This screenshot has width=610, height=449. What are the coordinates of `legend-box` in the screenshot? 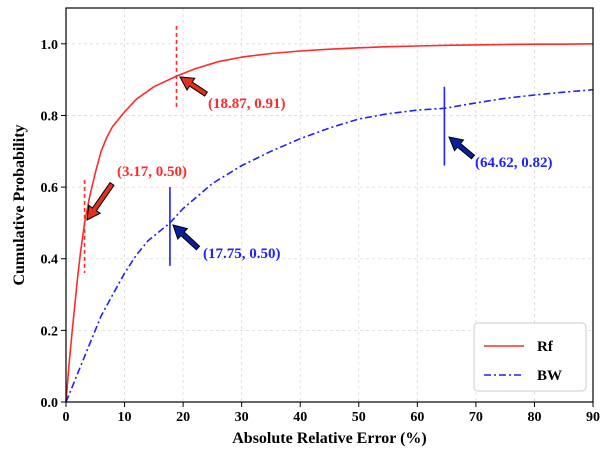 It's located at (530, 357).